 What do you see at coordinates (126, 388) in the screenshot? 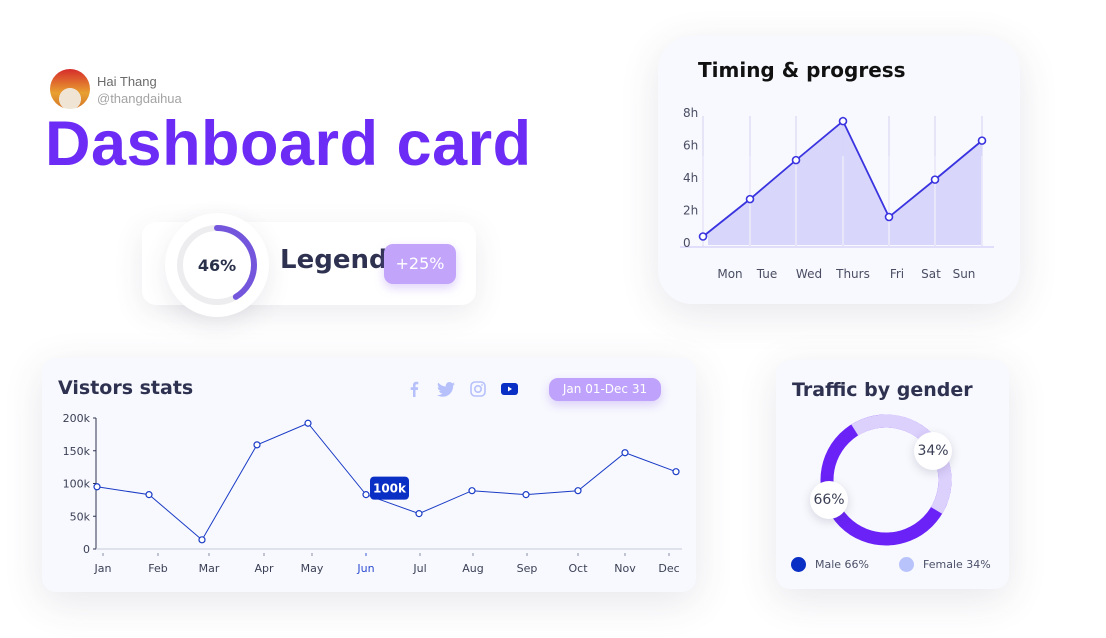
I see `visitors-title: Vistors stats` at bounding box center [126, 388].